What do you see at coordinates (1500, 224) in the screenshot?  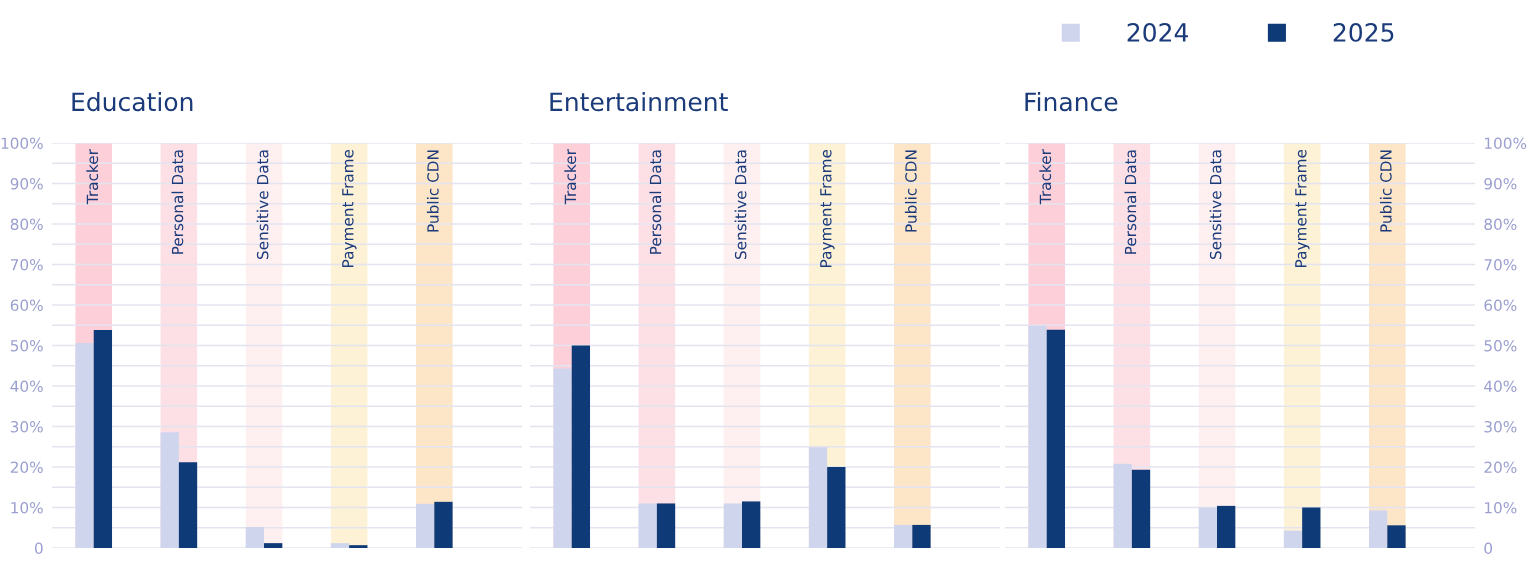 I see `y2-tick-label: 80%` at bounding box center [1500, 224].